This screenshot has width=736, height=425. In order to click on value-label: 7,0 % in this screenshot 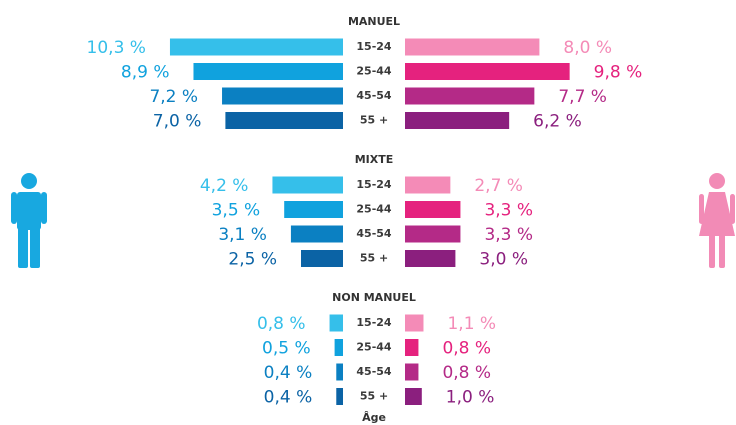, I will do `click(177, 122)`.